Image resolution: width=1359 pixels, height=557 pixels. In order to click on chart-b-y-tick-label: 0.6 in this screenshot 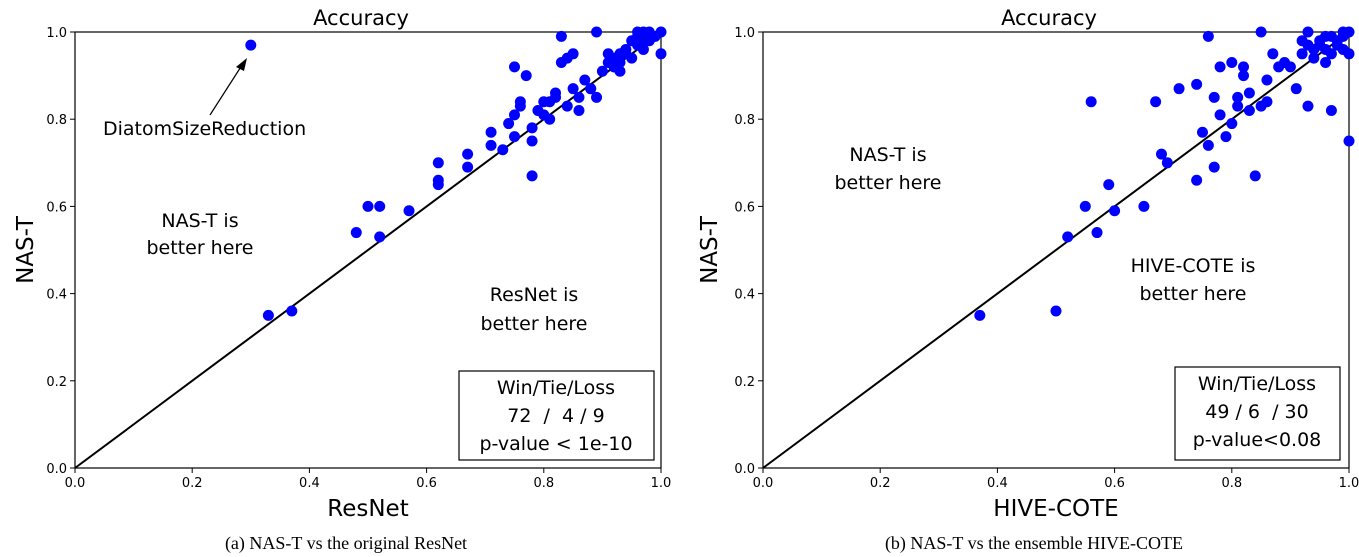, I will do `click(744, 207)`.